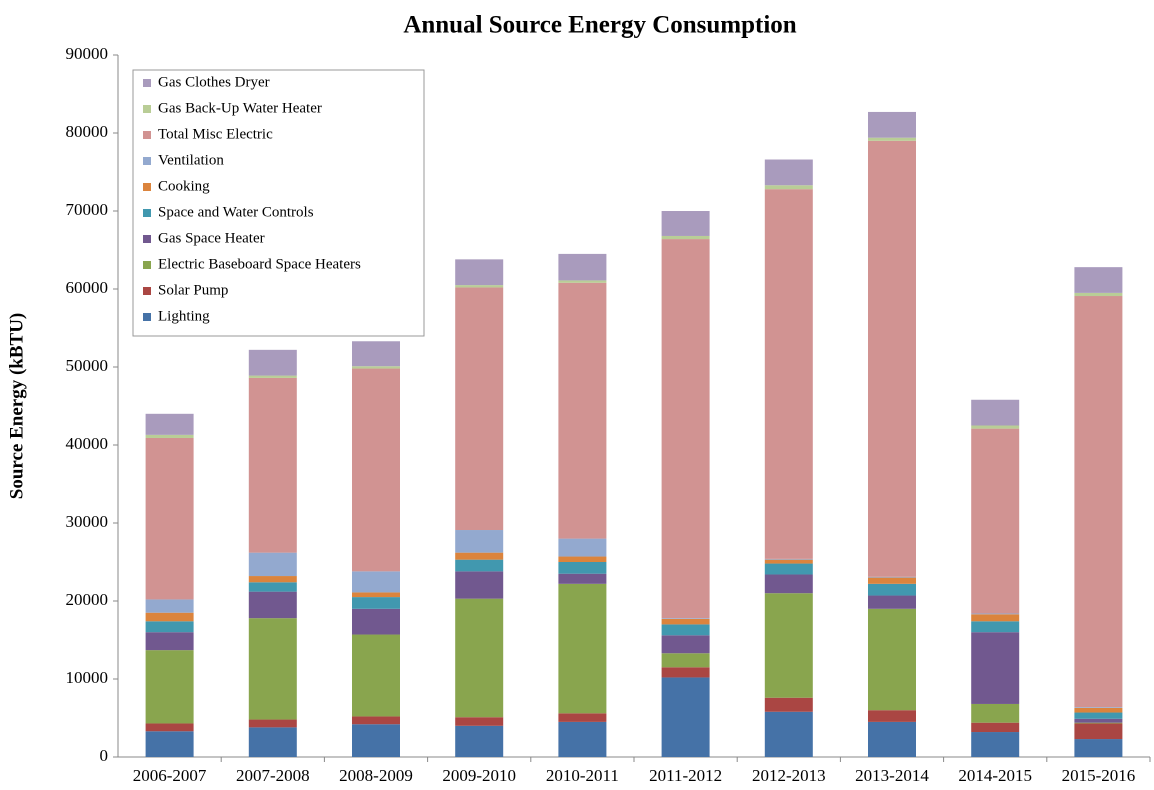  I want to click on legend-box, so click(278, 203).